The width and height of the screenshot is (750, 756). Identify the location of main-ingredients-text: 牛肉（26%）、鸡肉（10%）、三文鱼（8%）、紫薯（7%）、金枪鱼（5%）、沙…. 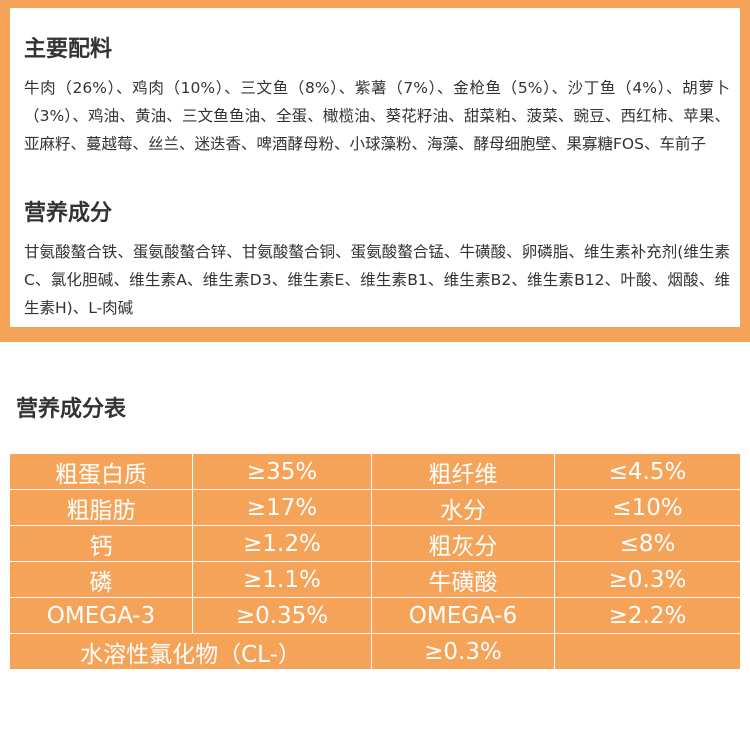
(377, 116).